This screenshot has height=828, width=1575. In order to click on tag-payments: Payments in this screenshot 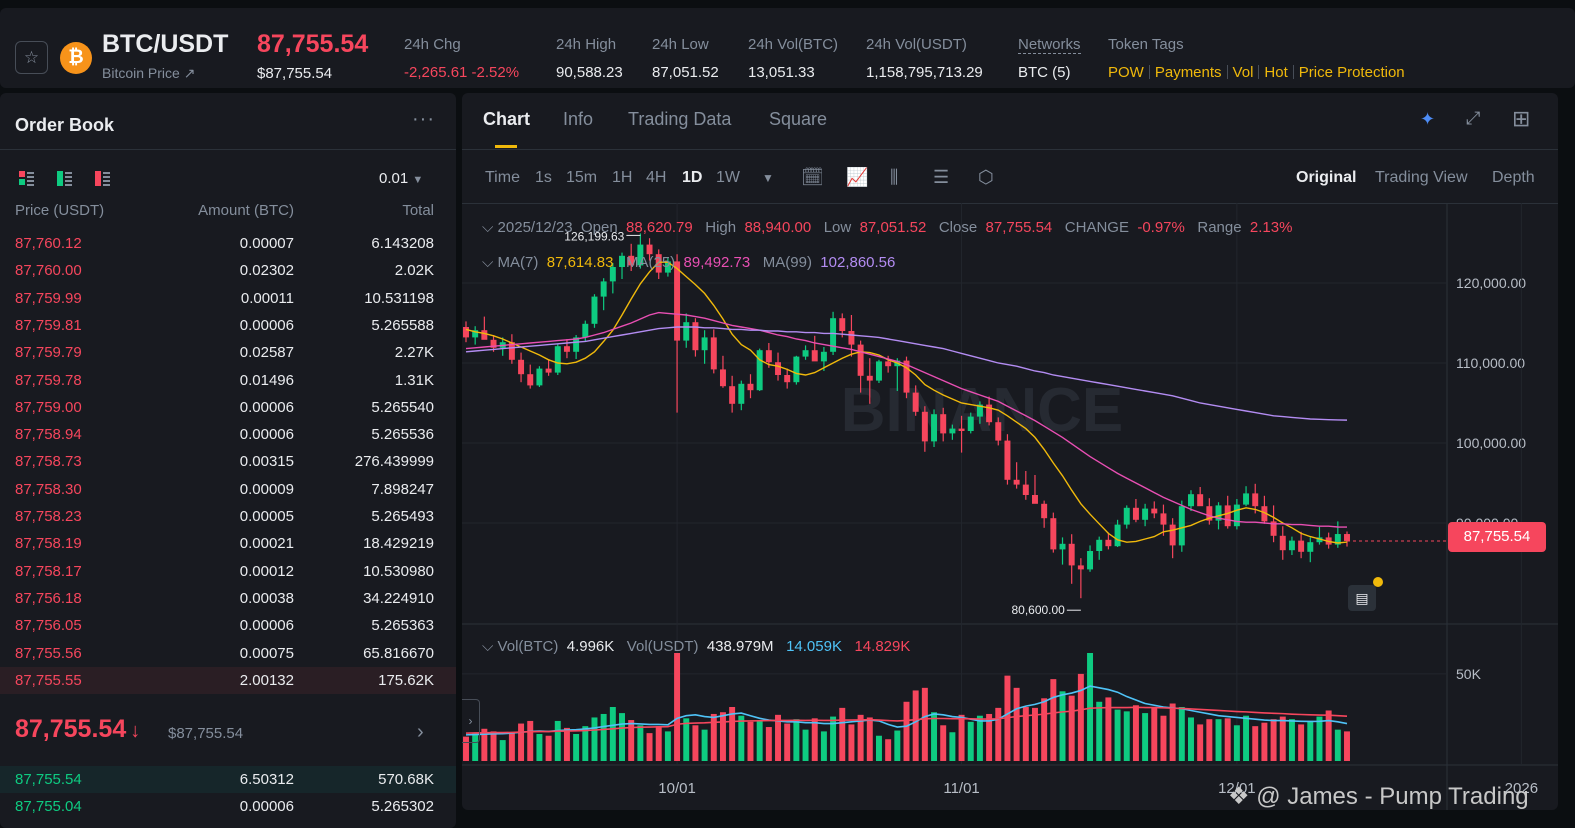, I will do `click(1188, 72)`.